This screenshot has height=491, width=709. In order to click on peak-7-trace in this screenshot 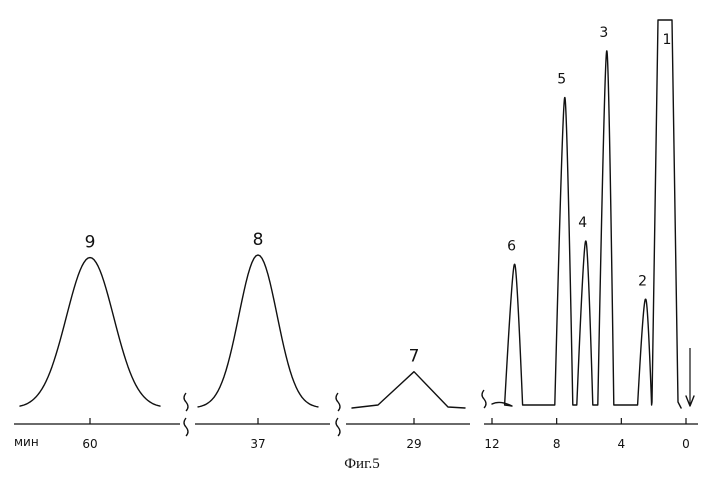, I will do `click(408, 390)`.